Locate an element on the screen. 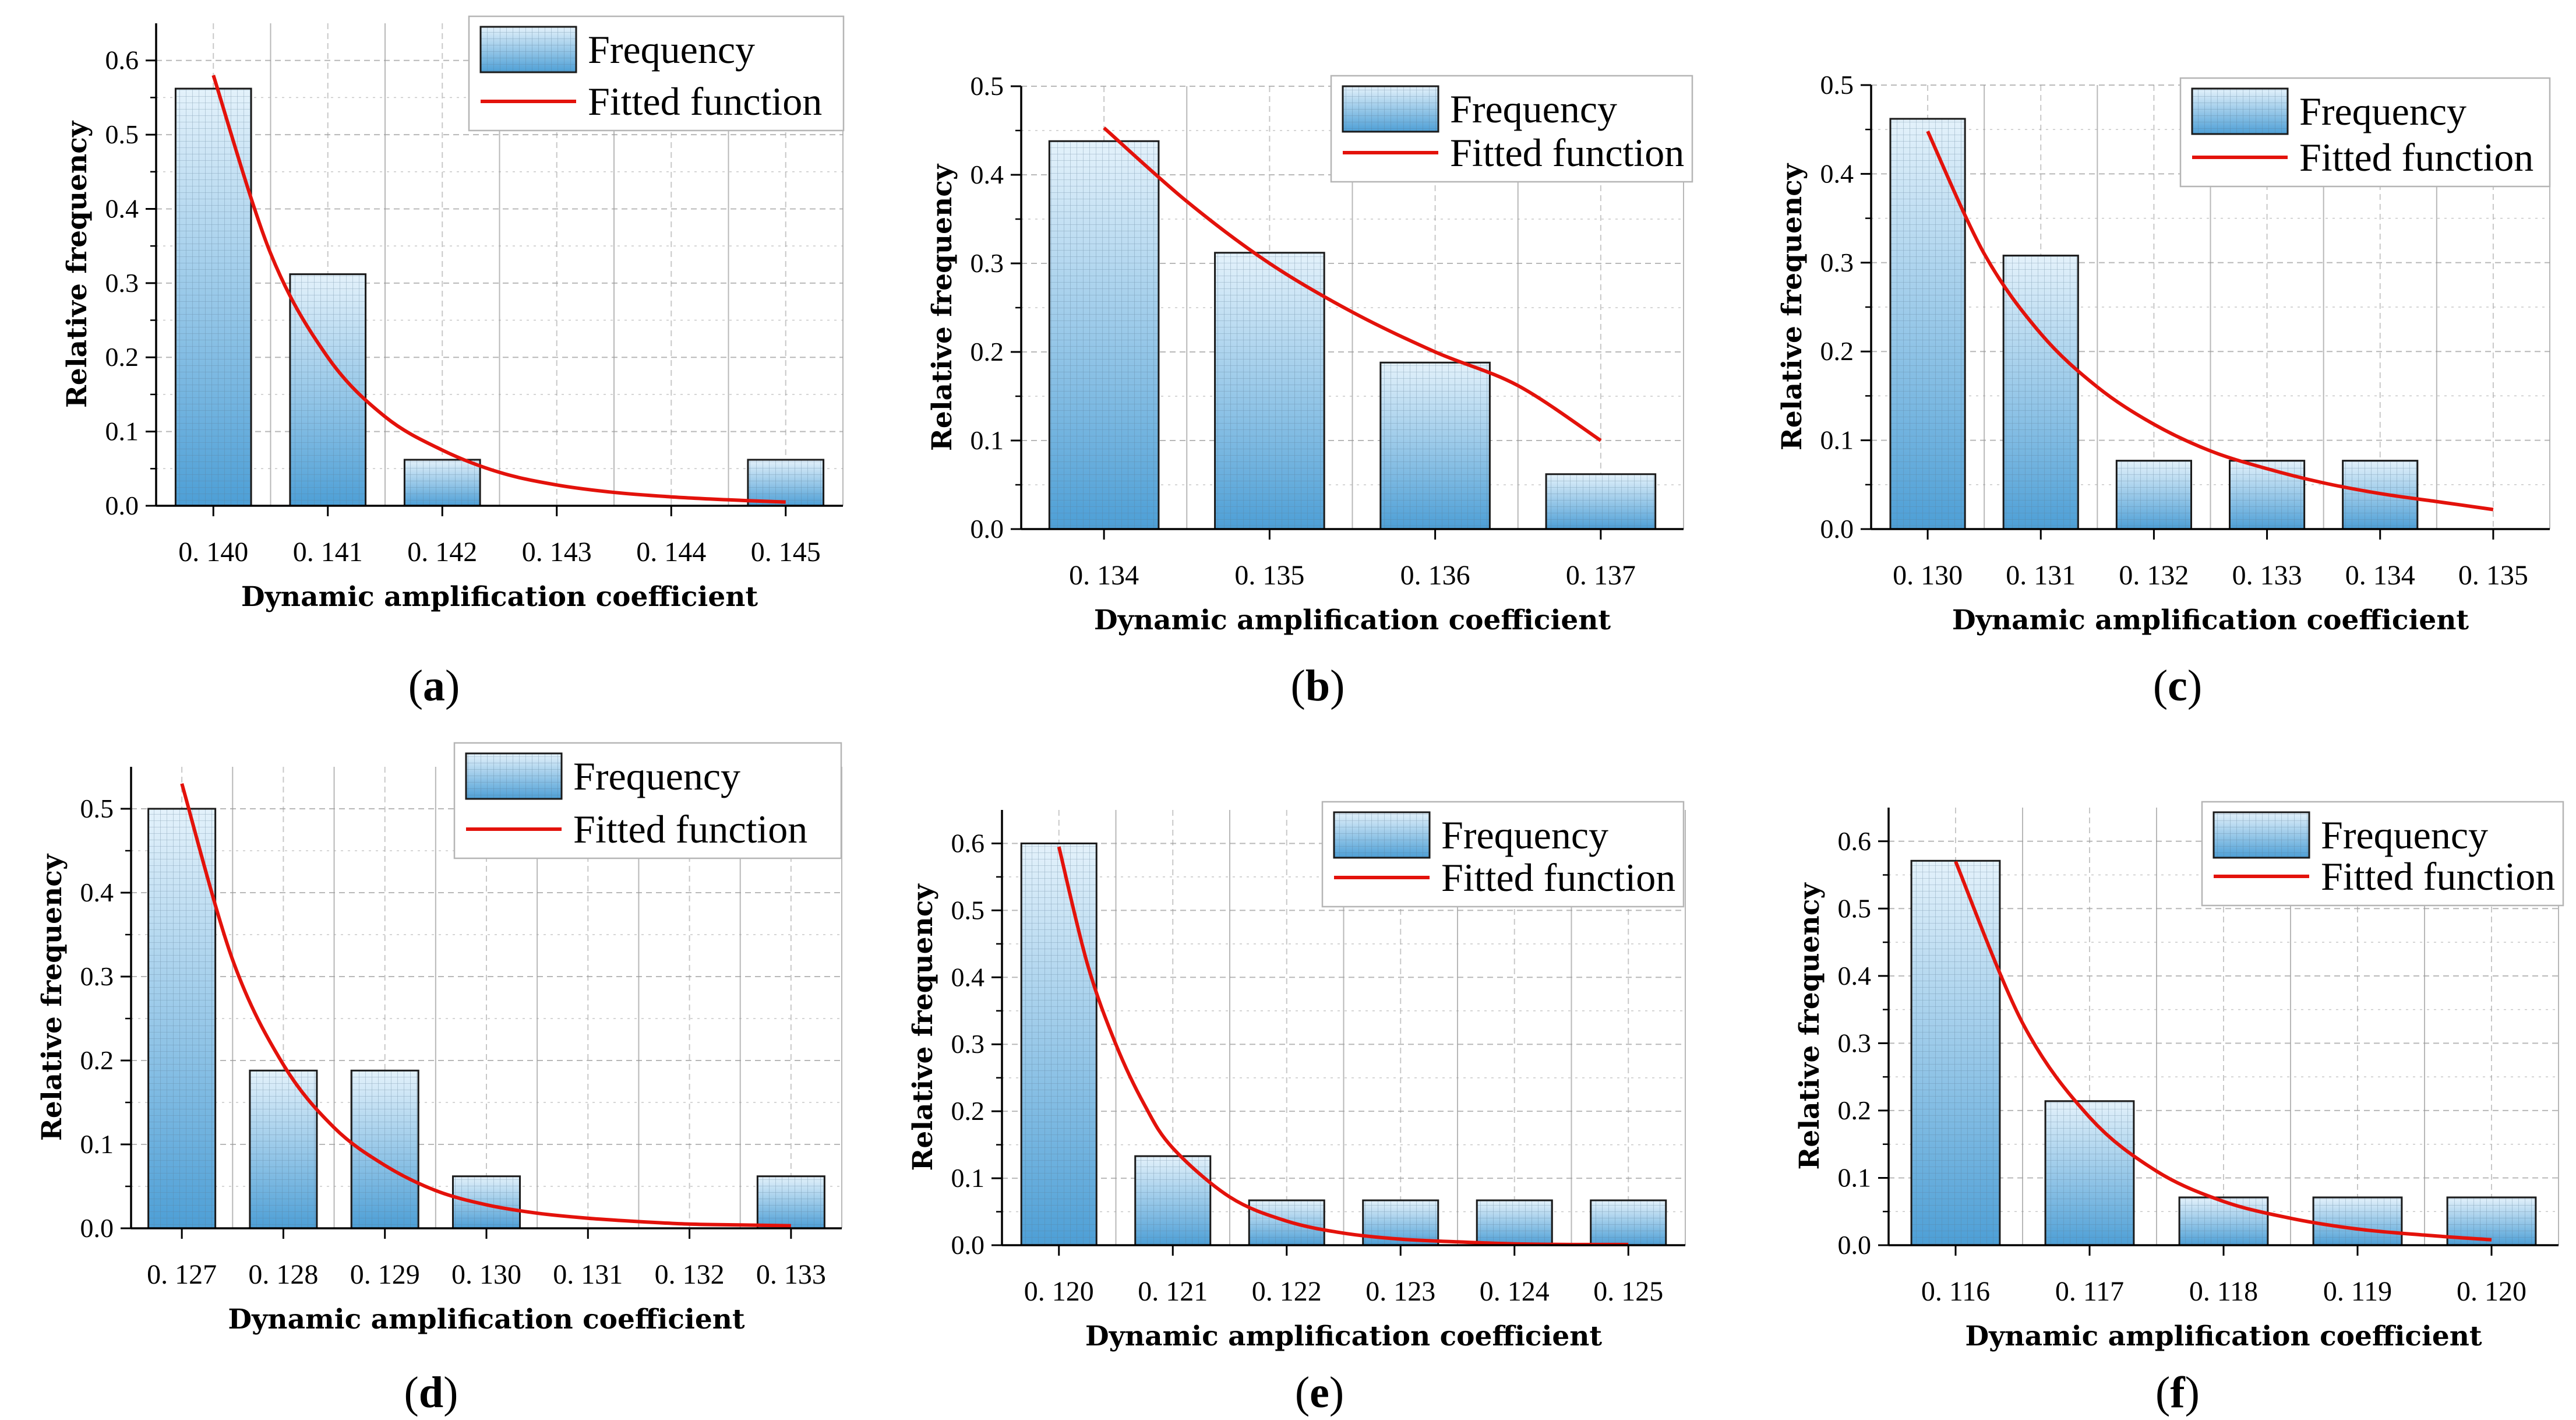 The image size is (2576, 1420). panel-label: (b) is located at coordinates (1318, 686).